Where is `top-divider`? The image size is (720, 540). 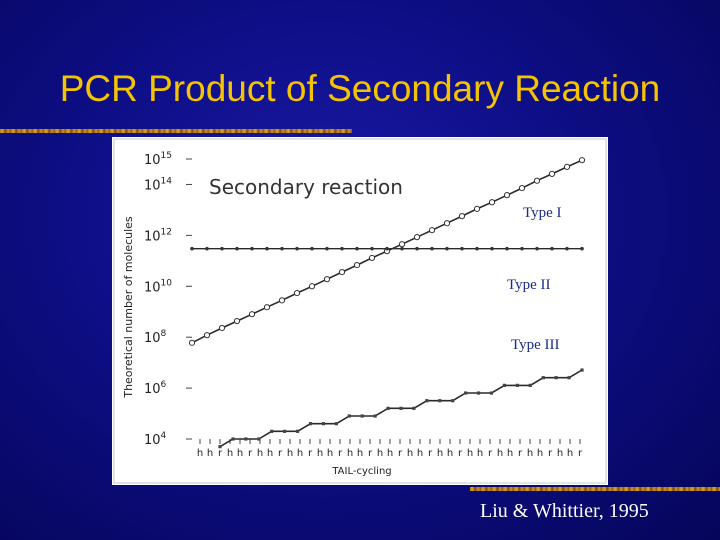 top-divider is located at coordinates (176, 131).